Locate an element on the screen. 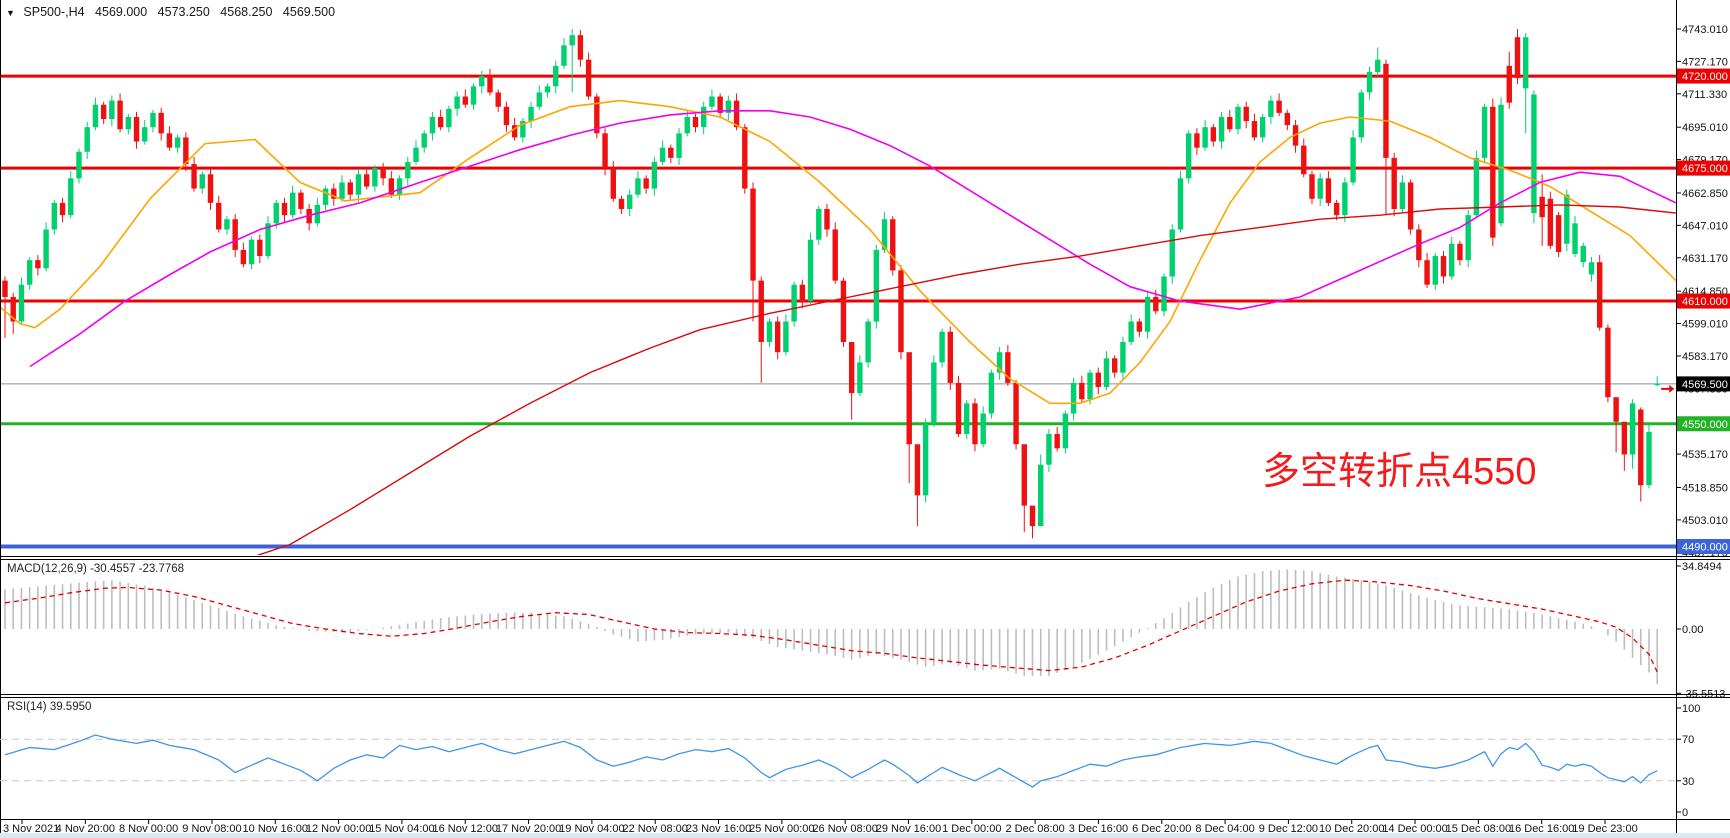  svg-text: 4490.000 is located at coordinates (1705, 548).